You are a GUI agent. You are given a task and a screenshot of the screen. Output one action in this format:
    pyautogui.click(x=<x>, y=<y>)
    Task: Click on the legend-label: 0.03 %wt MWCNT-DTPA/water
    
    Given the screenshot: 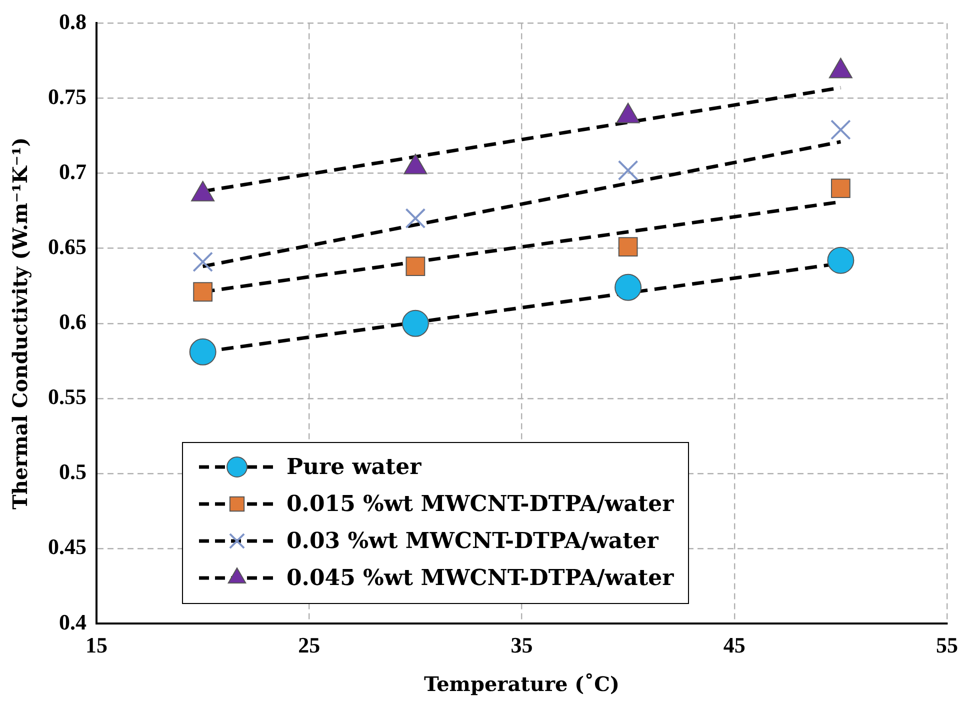 What is the action you would take?
    pyautogui.click(x=472, y=541)
    